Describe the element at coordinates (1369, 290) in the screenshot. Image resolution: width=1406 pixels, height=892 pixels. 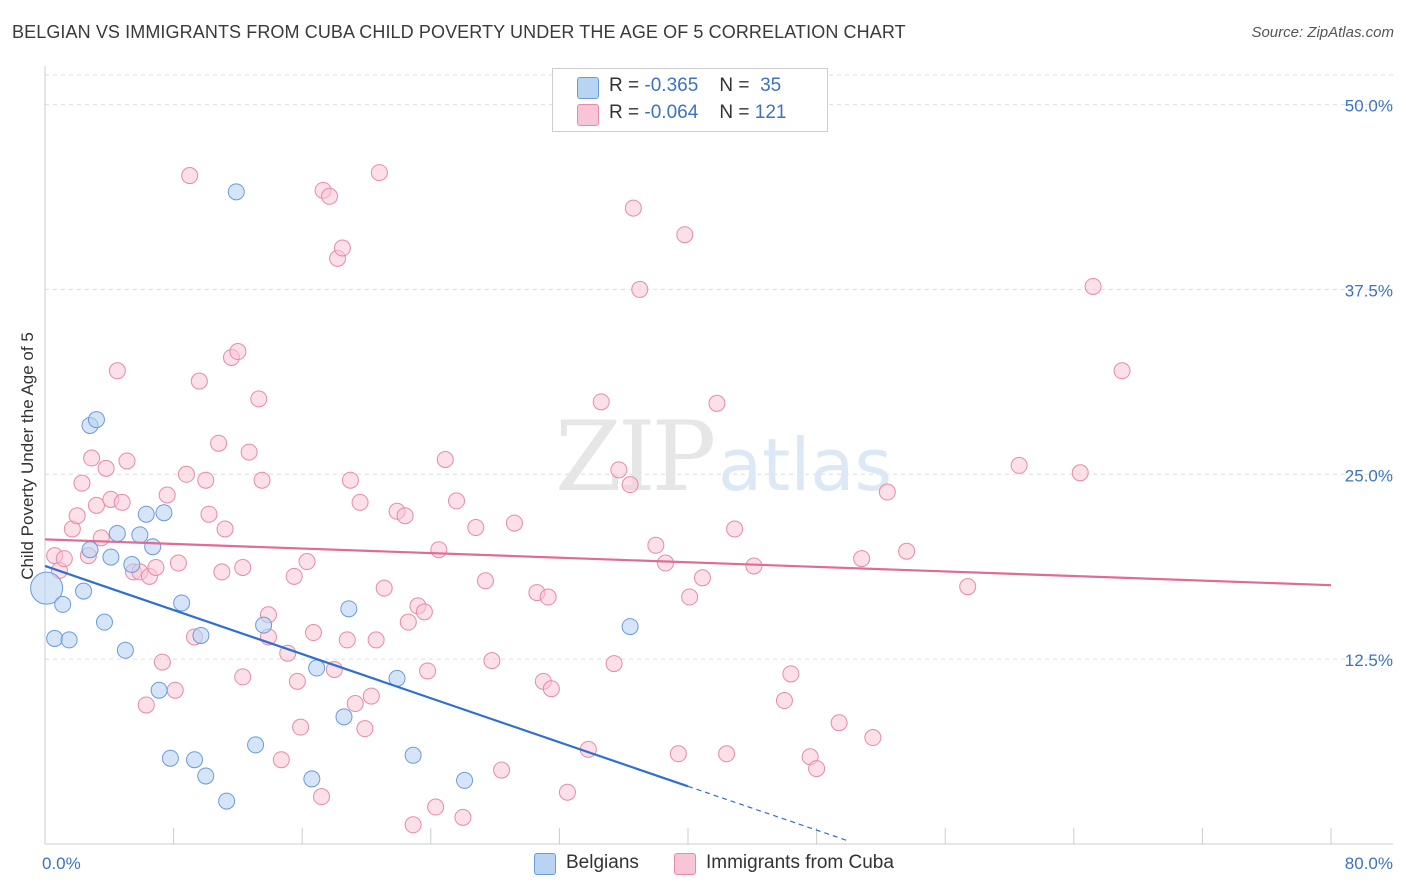
I see `y-tick-label: 37.5%` at that location.